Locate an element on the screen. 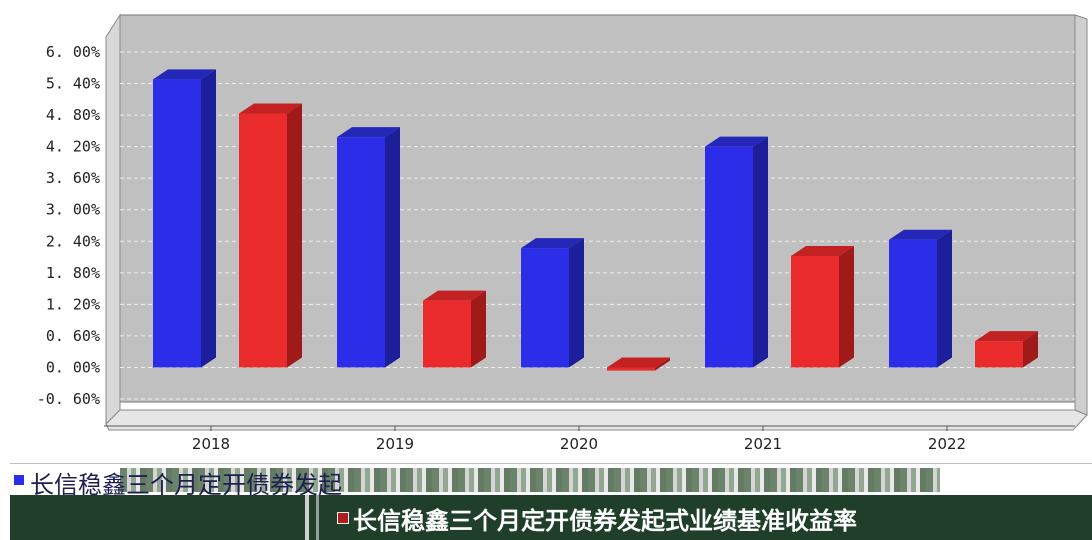  y-tick-label: 0. 00% is located at coordinates (73, 367).